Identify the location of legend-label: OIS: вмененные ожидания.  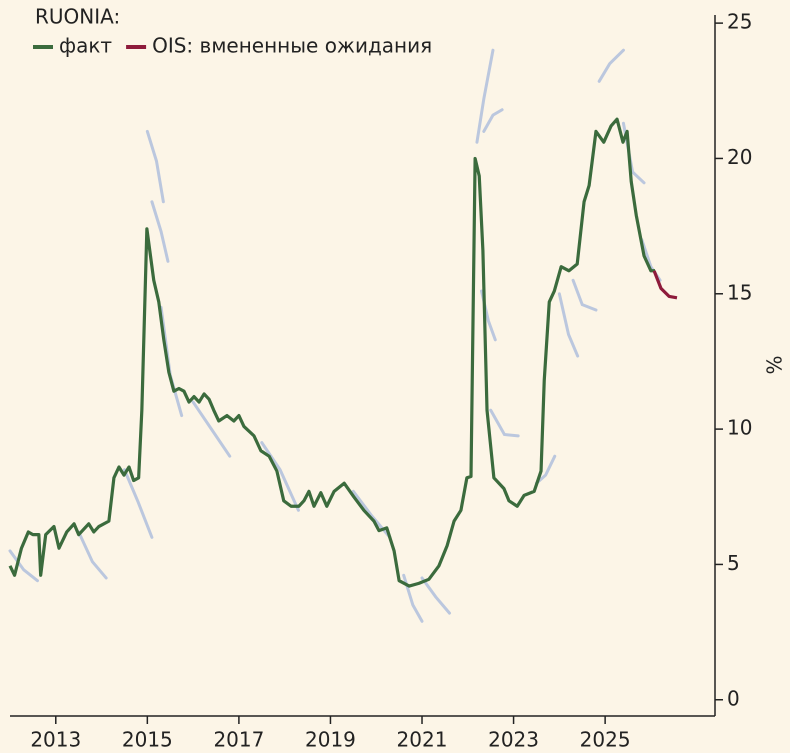
(292, 46).